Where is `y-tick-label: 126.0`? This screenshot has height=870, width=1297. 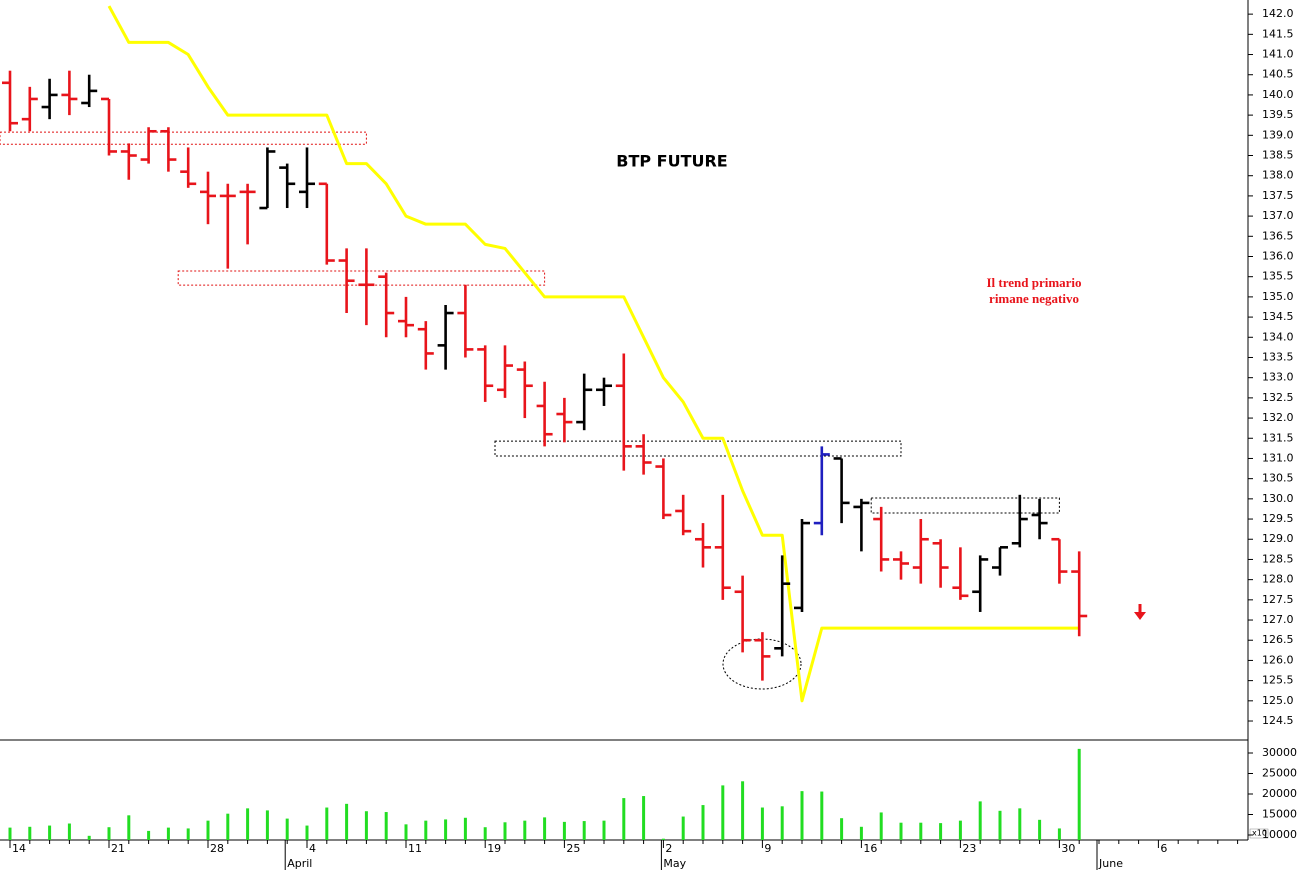
y-tick-label: 126.0 is located at coordinates (1278, 659).